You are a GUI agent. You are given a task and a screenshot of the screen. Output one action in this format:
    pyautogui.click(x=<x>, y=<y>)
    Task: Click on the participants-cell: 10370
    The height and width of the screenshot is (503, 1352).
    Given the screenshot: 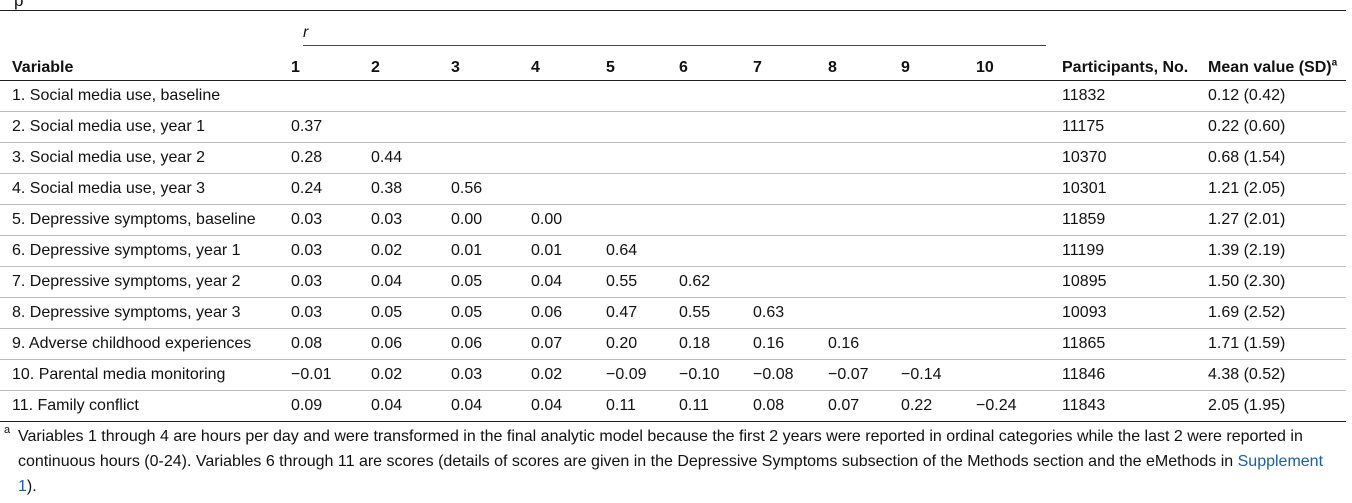 What is the action you would take?
    pyautogui.click(x=1084, y=157)
    